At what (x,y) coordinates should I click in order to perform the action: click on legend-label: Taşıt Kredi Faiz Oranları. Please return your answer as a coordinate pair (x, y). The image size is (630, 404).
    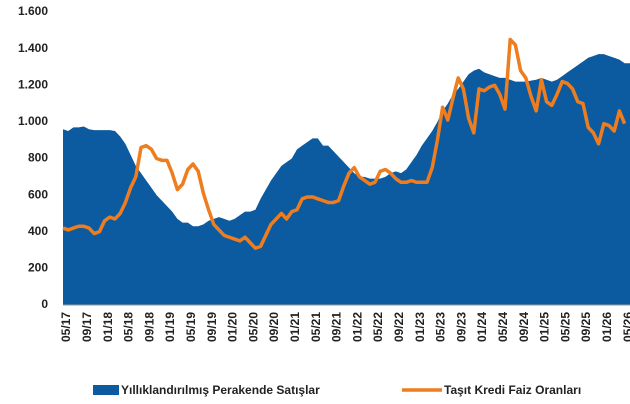
    Looking at the image, I should click on (512, 390).